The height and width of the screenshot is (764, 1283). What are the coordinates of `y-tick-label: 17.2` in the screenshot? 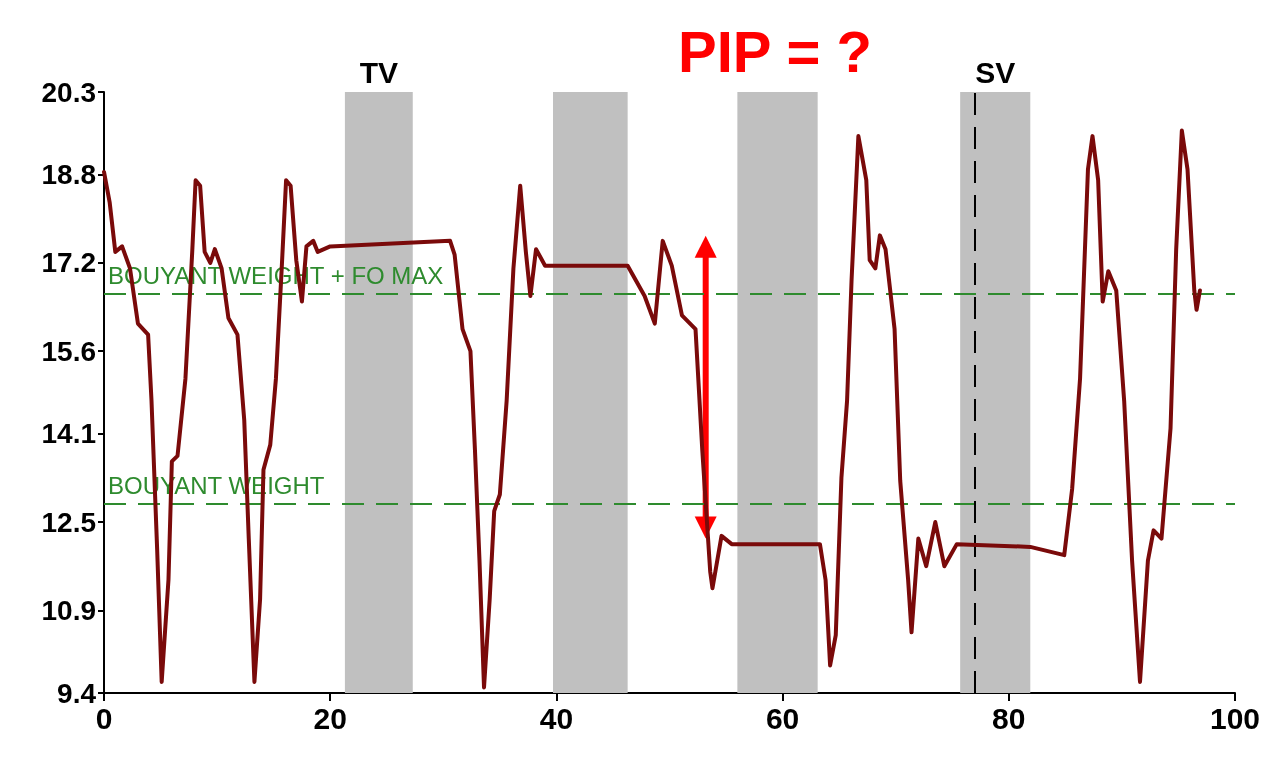 It's located at (68, 263).